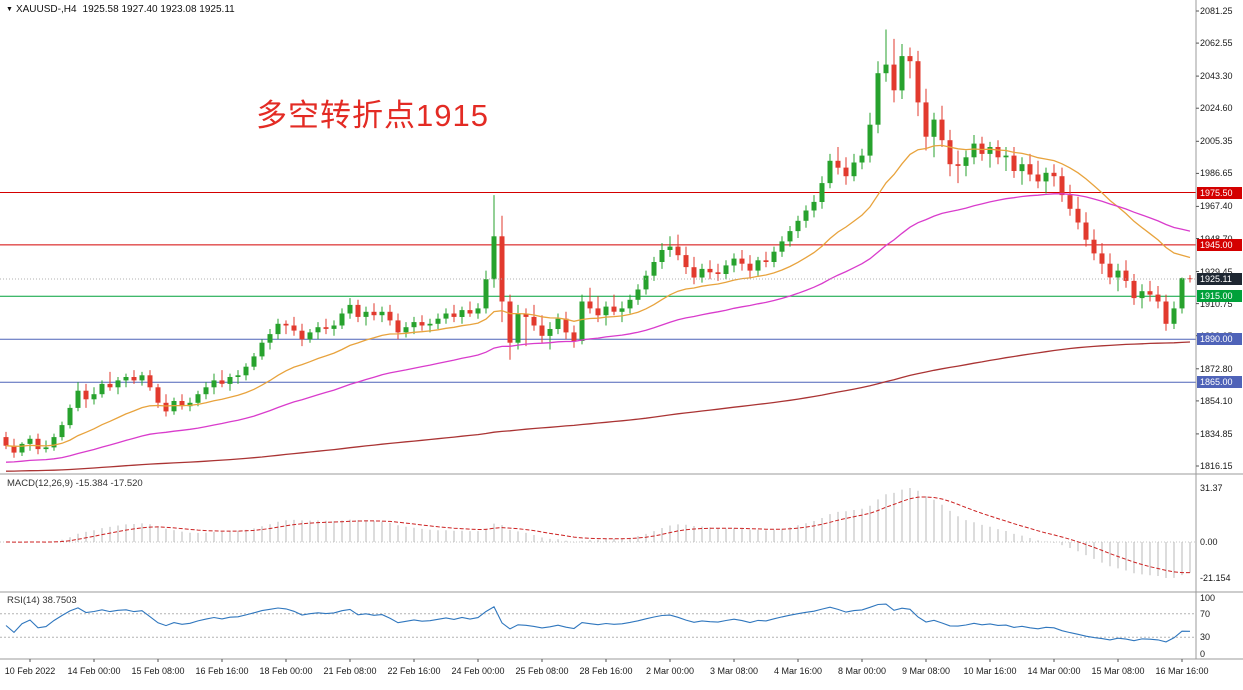 This screenshot has width=1243, height=690. I want to click on rsi-indicator-label: RSI(14) 38.7503, so click(42, 600).